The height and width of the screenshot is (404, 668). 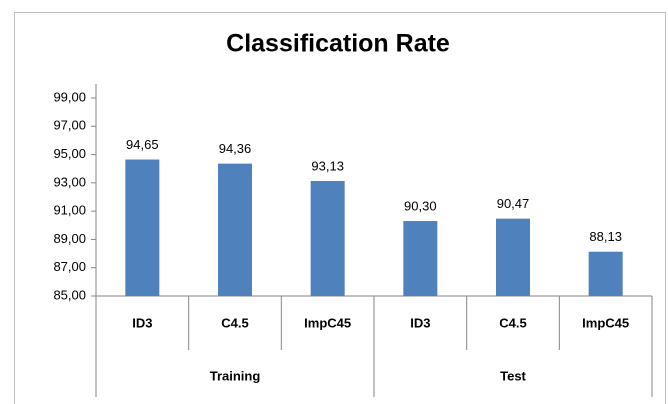 I want to click on y-tick-label: 85,00, so click(x=69, y=294).